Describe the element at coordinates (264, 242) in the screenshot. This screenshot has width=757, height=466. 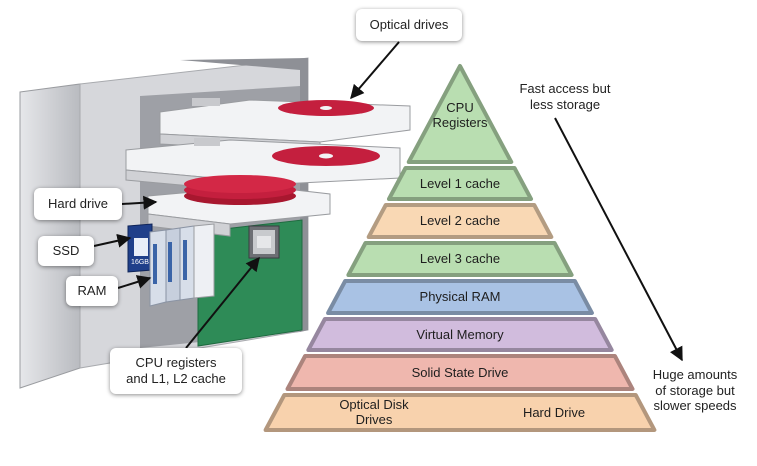
I see `cpu-chip-icon` at that location.